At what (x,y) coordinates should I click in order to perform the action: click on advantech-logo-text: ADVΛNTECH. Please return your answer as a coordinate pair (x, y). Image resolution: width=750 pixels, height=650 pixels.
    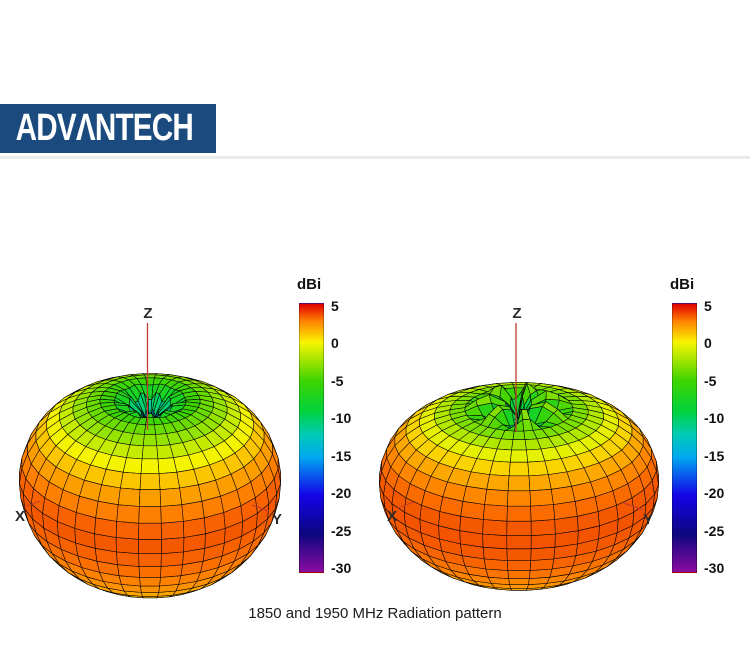
    Looking at the image, I should click on (104, 128).